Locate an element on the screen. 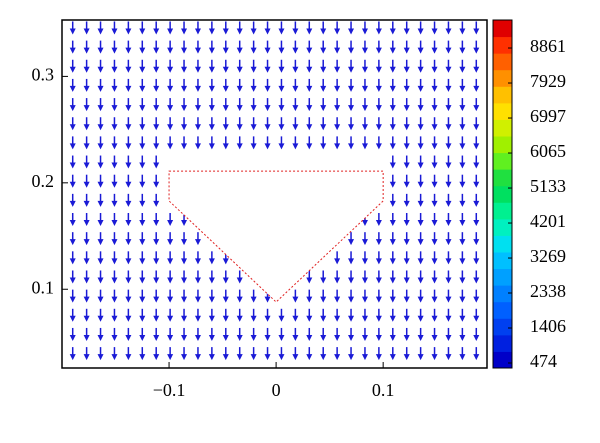 The height and width of the screenshot is (443, 600). colorbar-tick-label: 1406 is located at coordinates (548, 326).